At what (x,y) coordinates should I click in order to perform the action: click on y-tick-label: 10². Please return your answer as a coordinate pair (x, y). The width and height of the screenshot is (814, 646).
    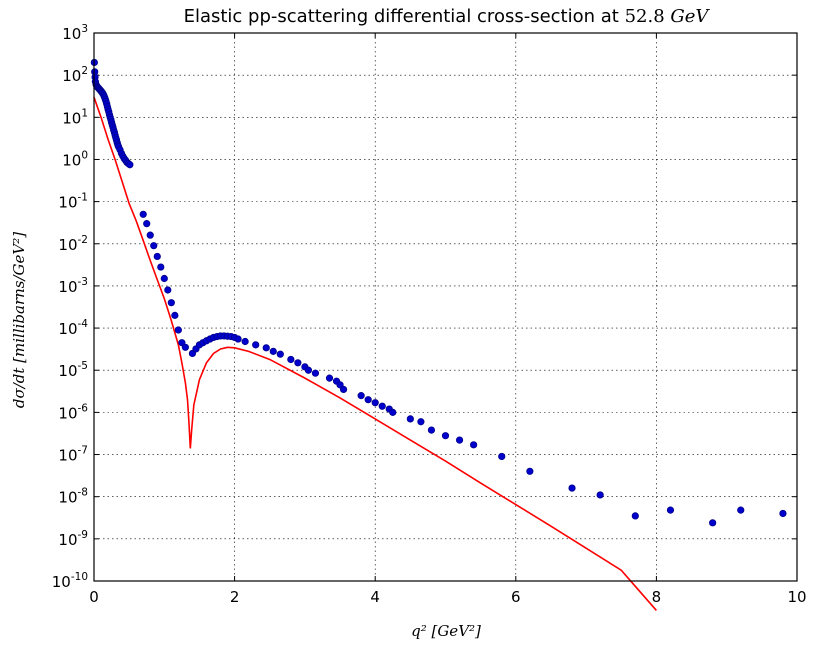
    Looking at the image, I should click on (75, 75).